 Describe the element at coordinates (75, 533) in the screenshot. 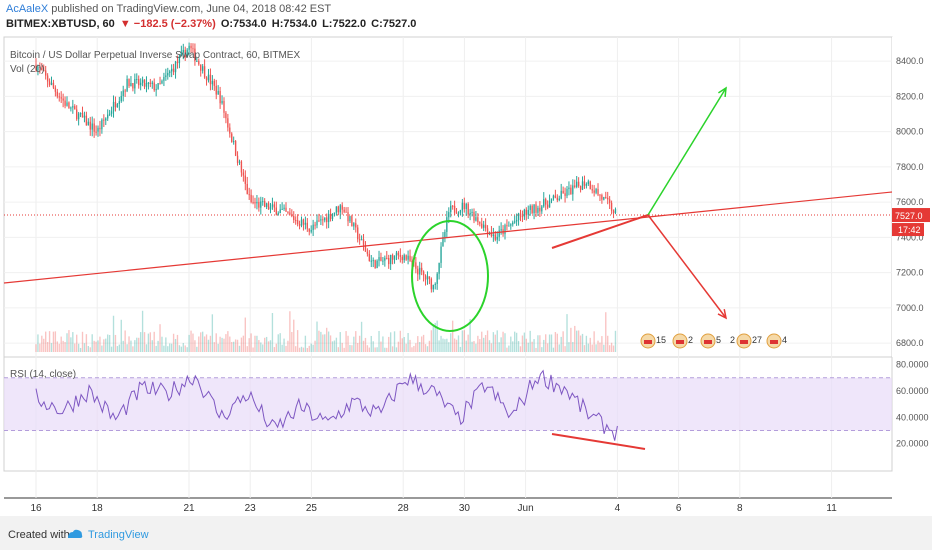

I see `tradingview-logo-icon` at that location.